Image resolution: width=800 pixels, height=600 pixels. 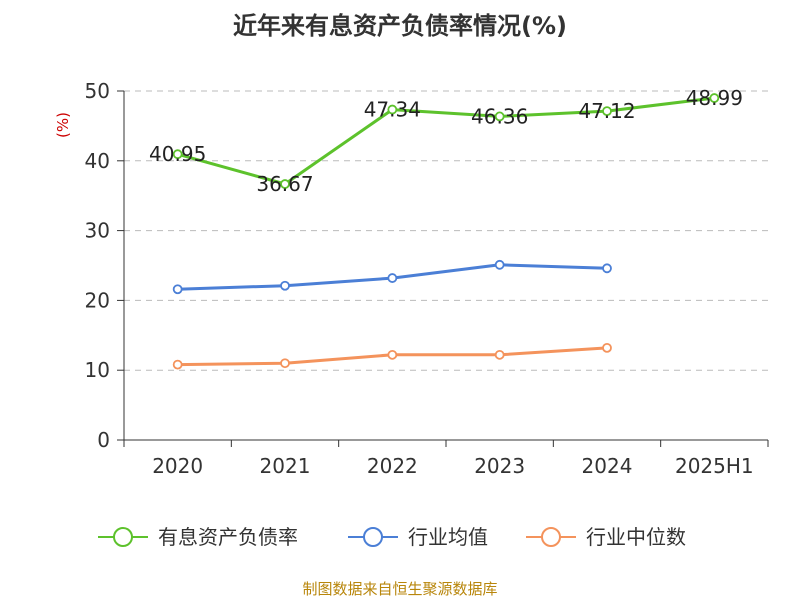 I want to click on y-tick-label: 30, so click(x=97, y=231).